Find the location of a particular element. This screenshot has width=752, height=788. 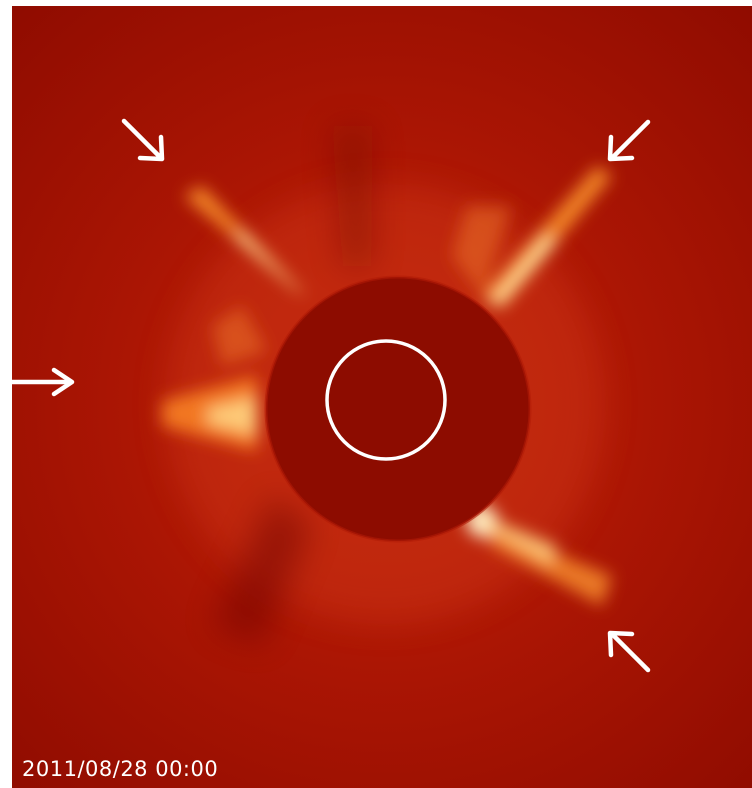

streamer-nw is located at coordinates (246, 242).